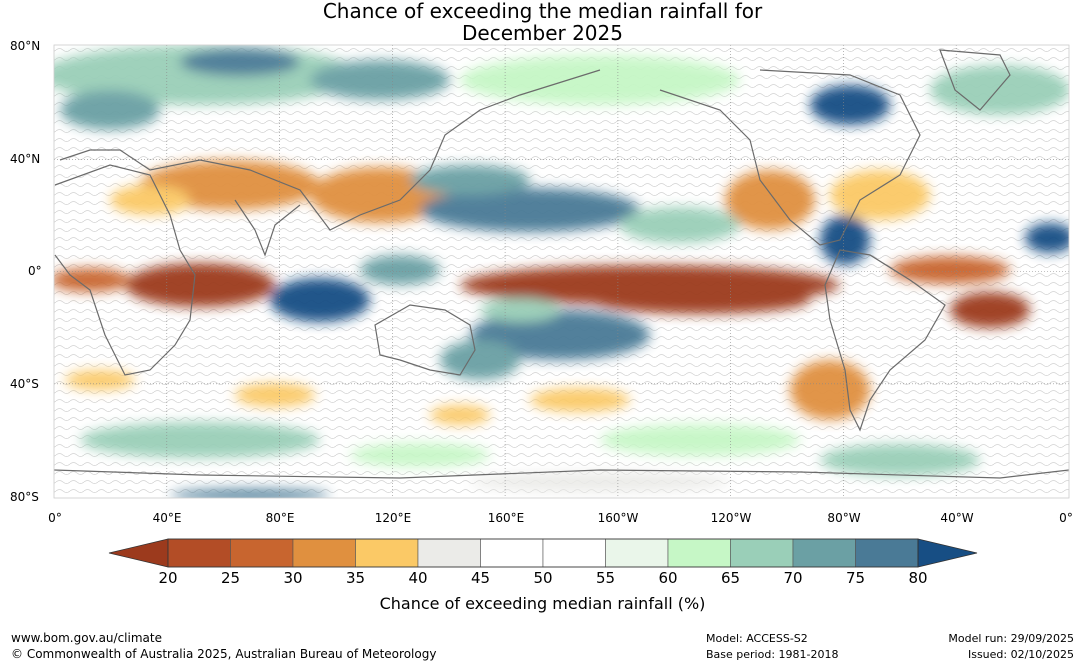 This screenshot has width=1085, height=667. What do you see at coordinates (605, 578) in the screenshot?
I see `colorbar-tick-label: 55` at bounding box center [605, 578].